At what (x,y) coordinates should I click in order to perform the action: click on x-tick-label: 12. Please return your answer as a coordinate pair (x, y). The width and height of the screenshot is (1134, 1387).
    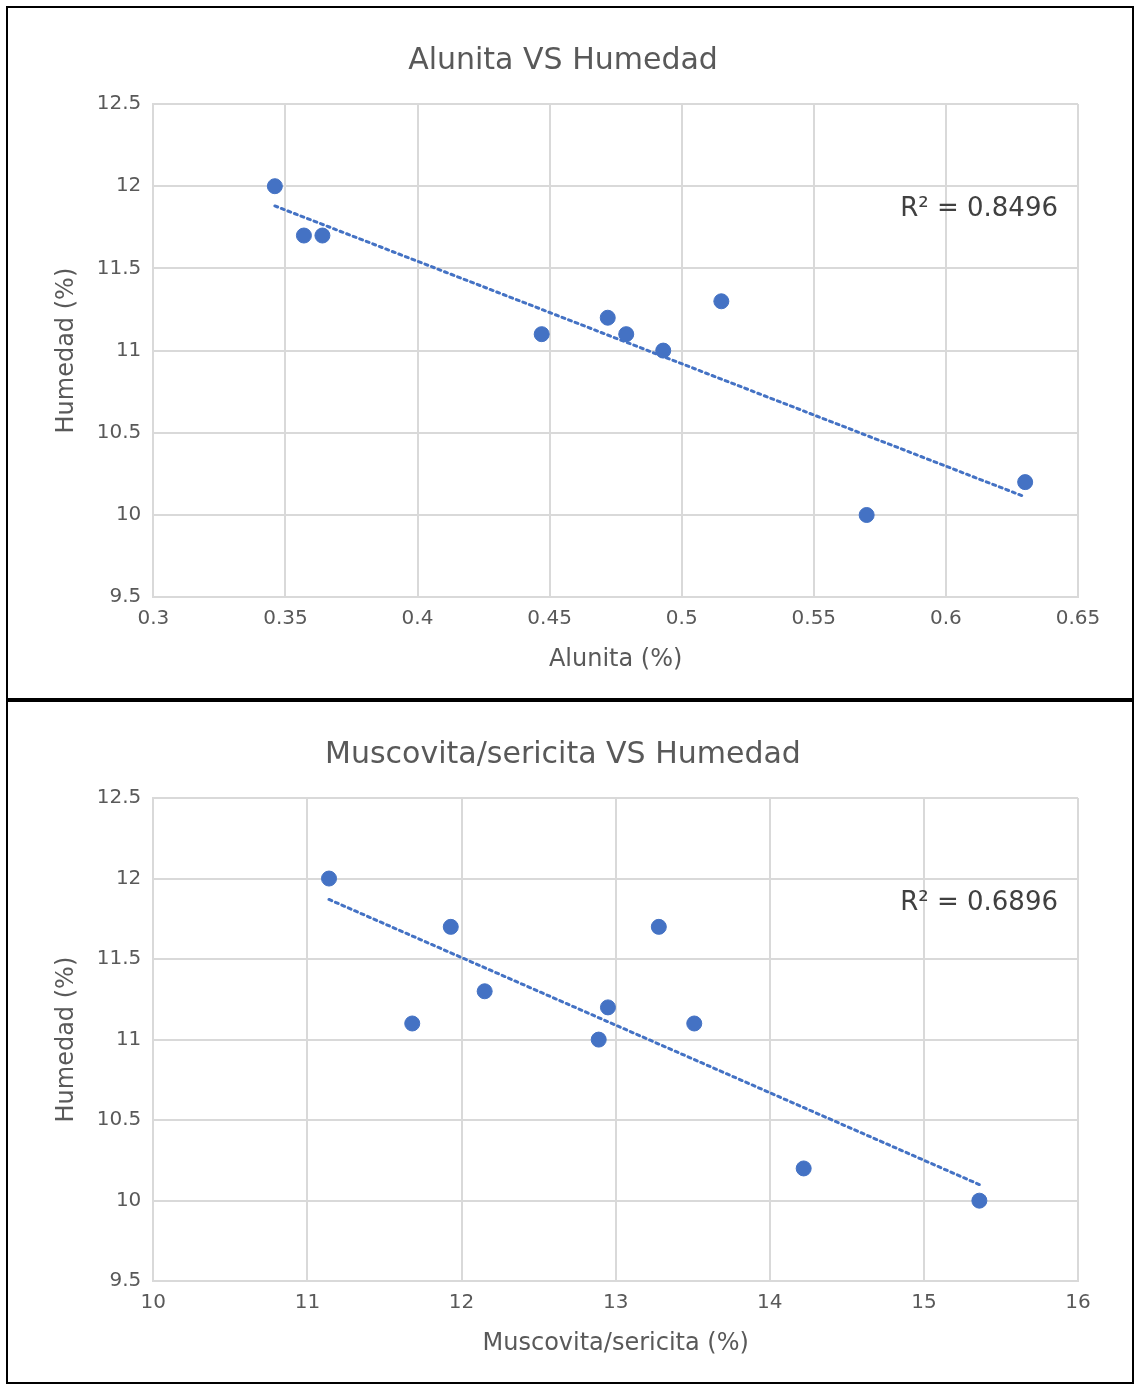
    Looking at the image, I should click on (461, 1301).